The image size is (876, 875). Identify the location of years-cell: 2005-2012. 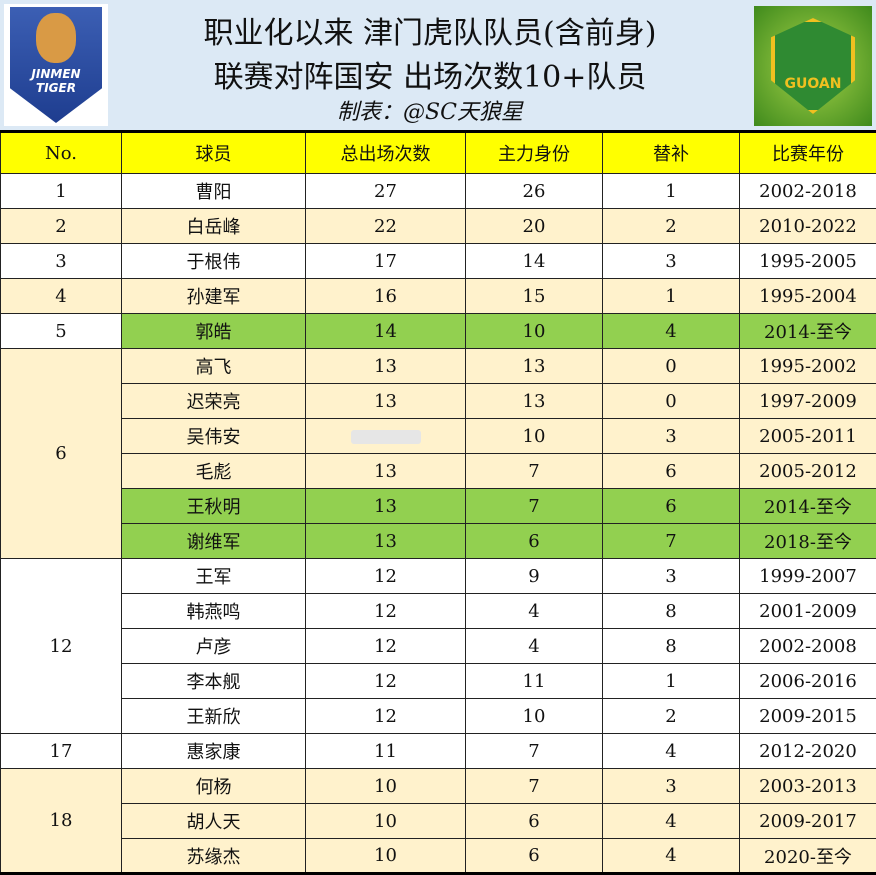
(808, 471).